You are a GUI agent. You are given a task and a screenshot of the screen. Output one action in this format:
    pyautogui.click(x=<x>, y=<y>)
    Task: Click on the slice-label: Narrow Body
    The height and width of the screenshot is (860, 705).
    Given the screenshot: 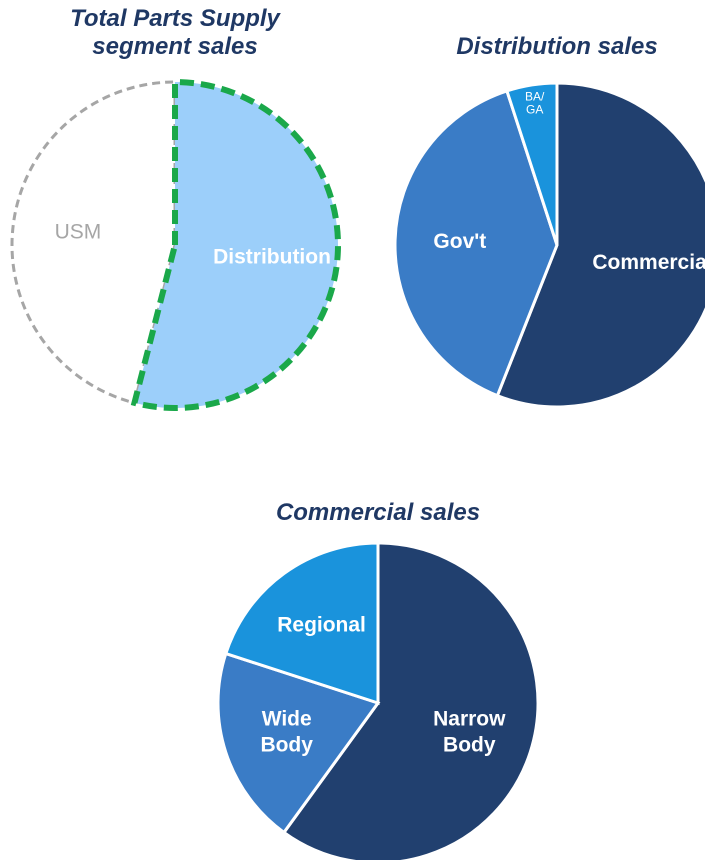 What is the action you would take?
    pyautogui.click(x=469, y=731)
    